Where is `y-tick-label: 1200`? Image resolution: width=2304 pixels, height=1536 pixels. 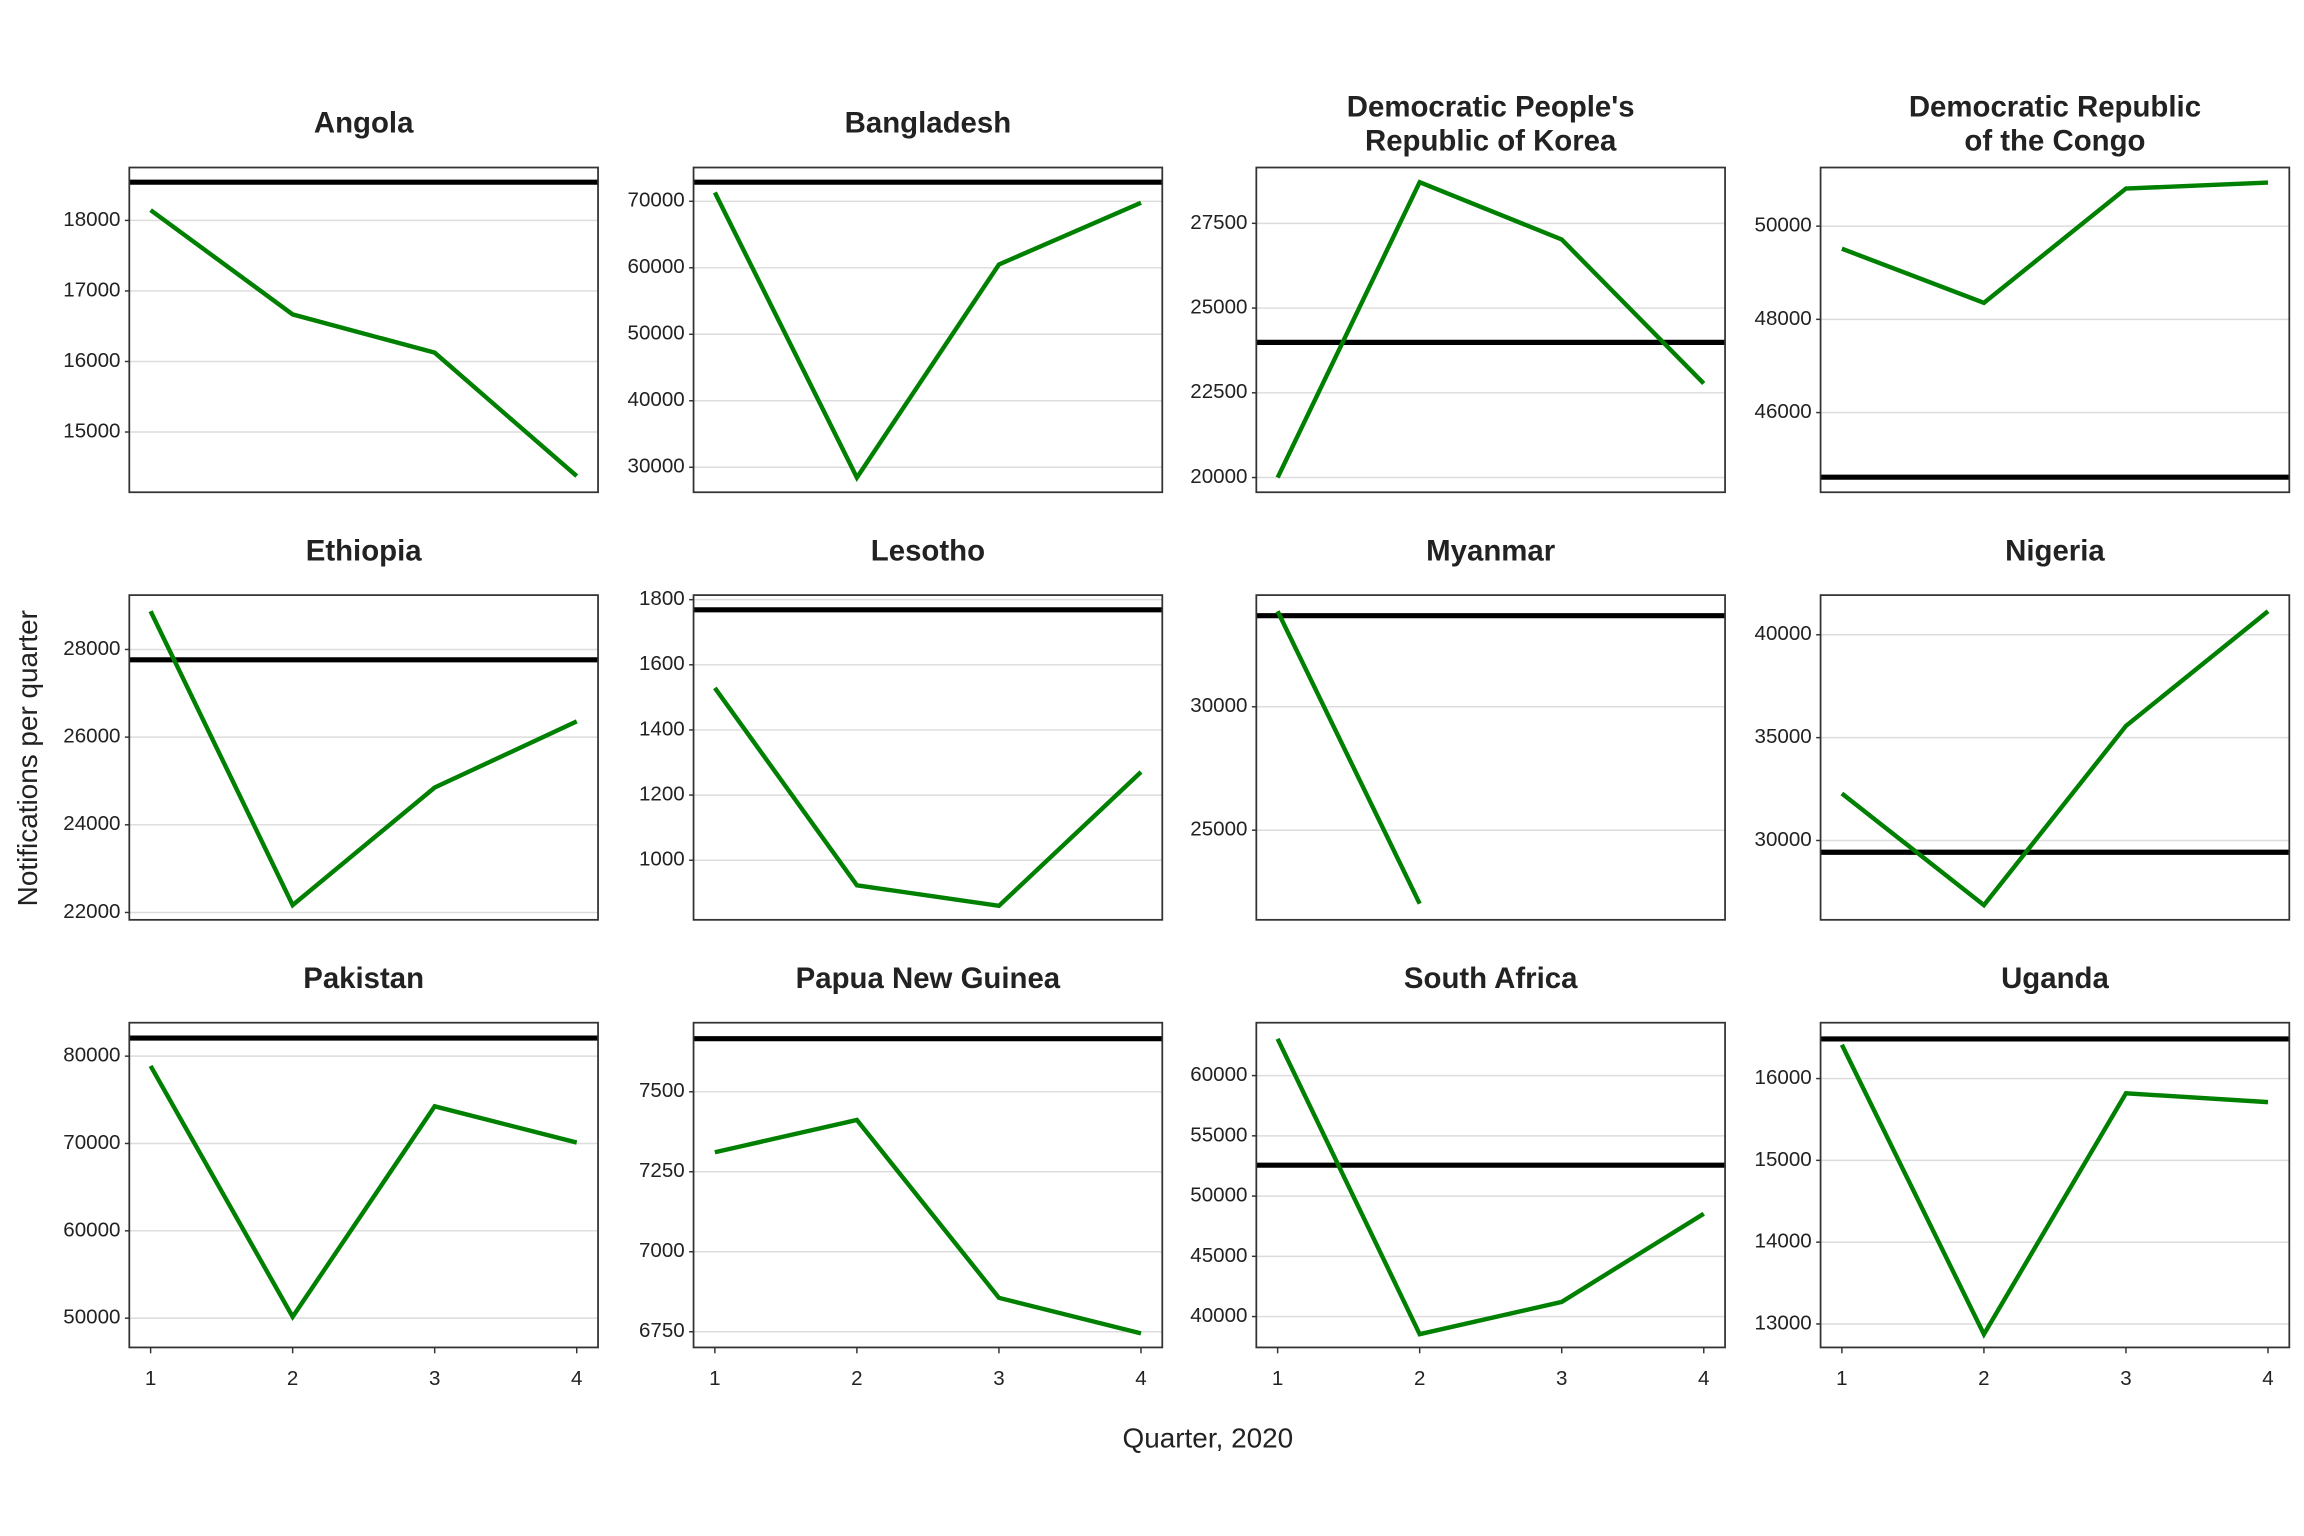 y-tick-label: 1200 is located at coordinates (662, 794).